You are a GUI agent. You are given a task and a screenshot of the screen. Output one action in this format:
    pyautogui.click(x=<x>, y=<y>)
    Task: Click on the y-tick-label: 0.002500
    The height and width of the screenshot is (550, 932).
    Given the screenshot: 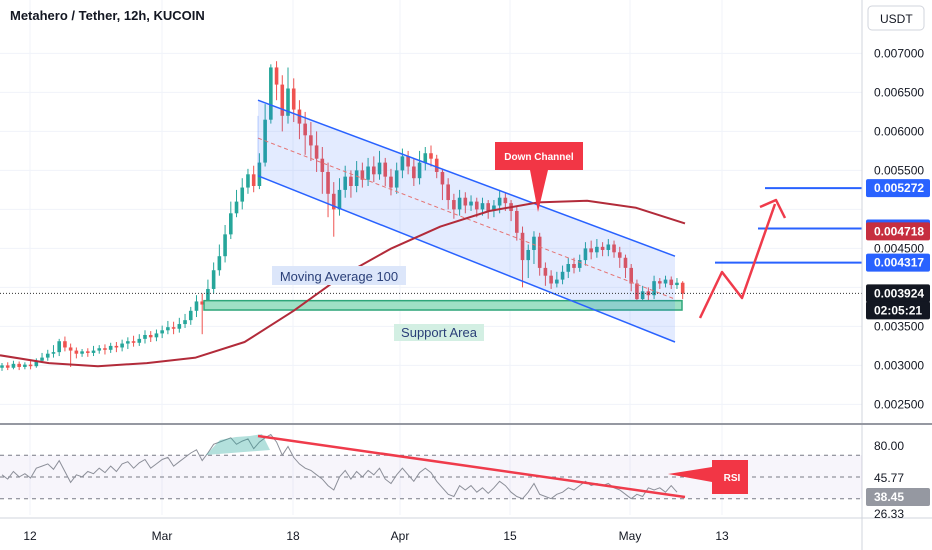 What is the action you would take?
    pyautogui.click(x=899, y=404)
    